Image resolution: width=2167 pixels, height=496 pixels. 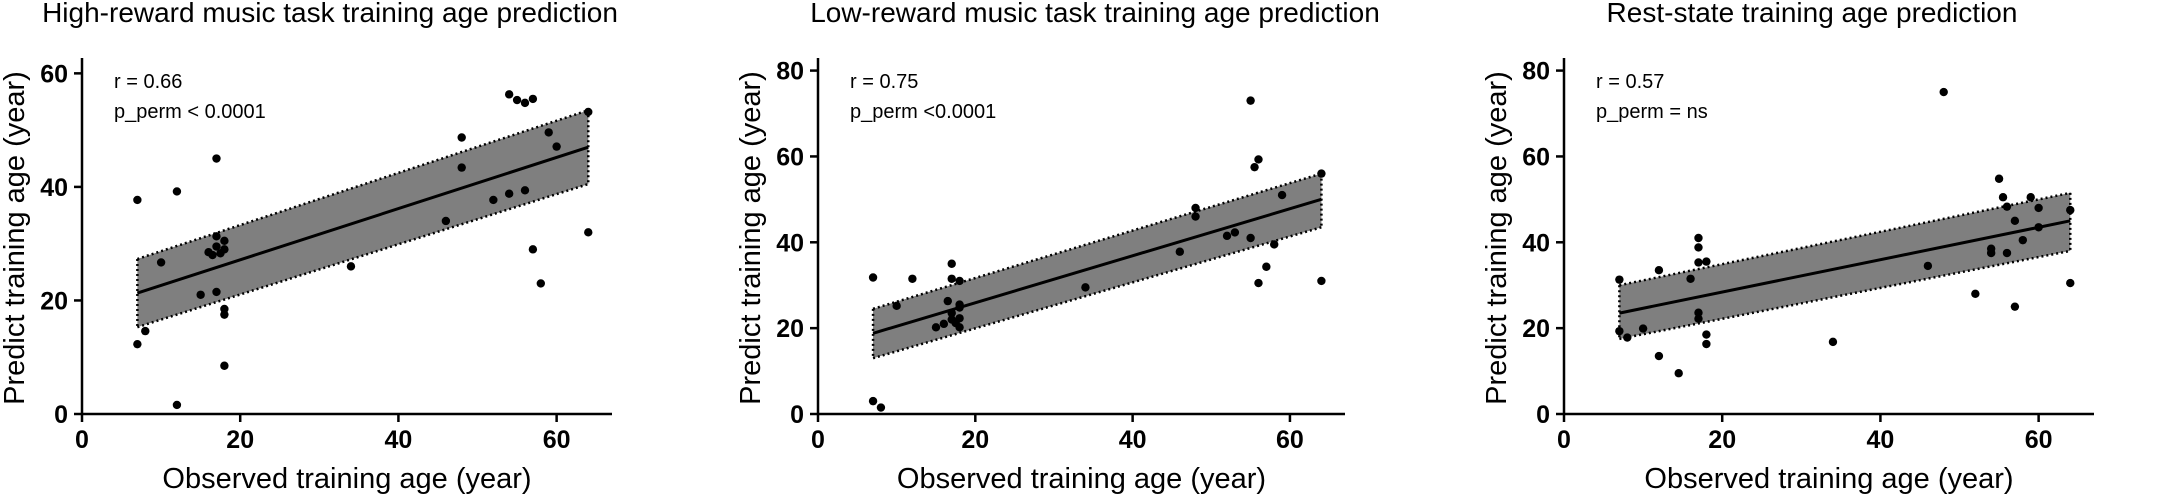 I want to click on correlation-label: r = 0.75, so click(x=884, y=82).